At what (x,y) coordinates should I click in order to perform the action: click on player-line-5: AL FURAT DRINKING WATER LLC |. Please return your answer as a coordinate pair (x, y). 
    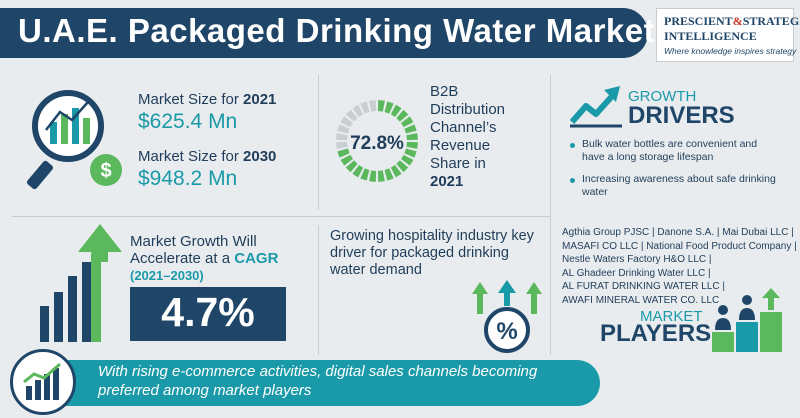
    Looking at the image, I should click on (643, 287).